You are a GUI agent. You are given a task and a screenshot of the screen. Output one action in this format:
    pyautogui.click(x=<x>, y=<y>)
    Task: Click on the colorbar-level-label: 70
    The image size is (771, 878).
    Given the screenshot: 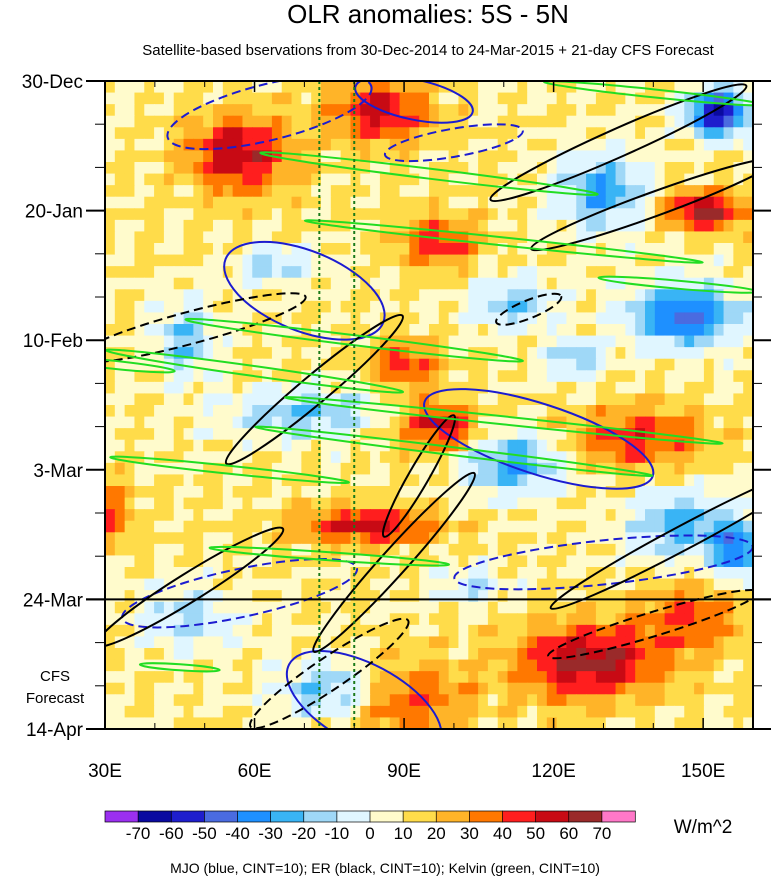 What is the action you would take?
    pyautogui.click(x=601, y=833)
    